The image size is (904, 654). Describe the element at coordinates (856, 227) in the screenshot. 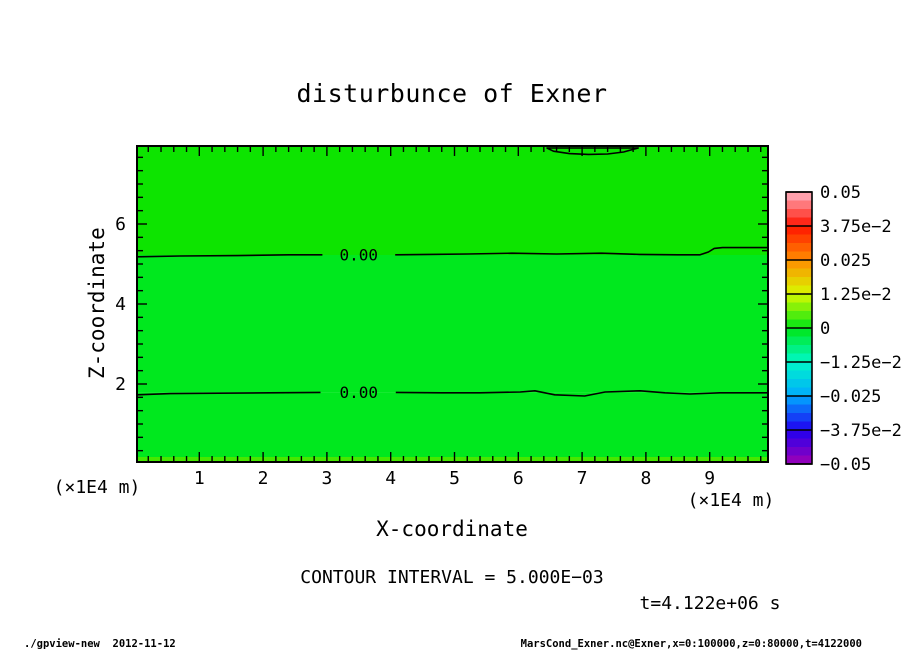

I see `colorbar-label: 3.75e−2` at that location.